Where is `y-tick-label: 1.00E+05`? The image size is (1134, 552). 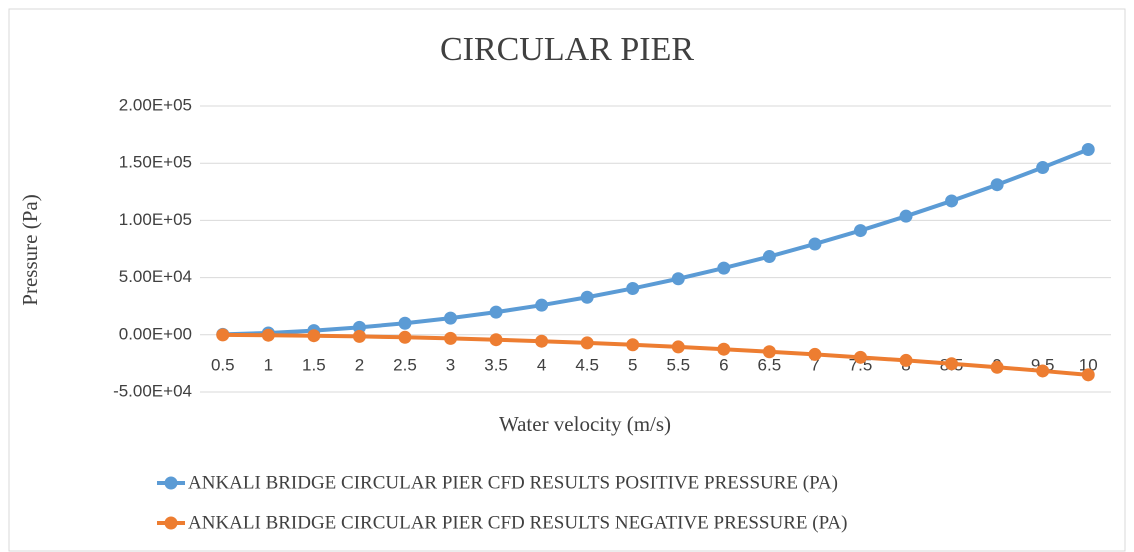 y-tick-label: 1.00E+05 is located at coordinates (155, 219).